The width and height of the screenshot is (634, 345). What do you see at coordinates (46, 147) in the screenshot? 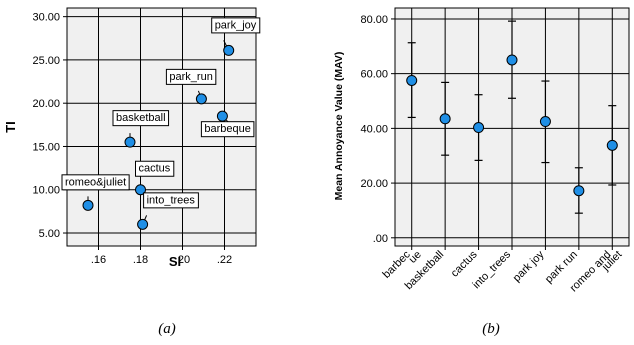
I see `scatter-y-tick-label: 15.00` at bounding box center [46, 147].